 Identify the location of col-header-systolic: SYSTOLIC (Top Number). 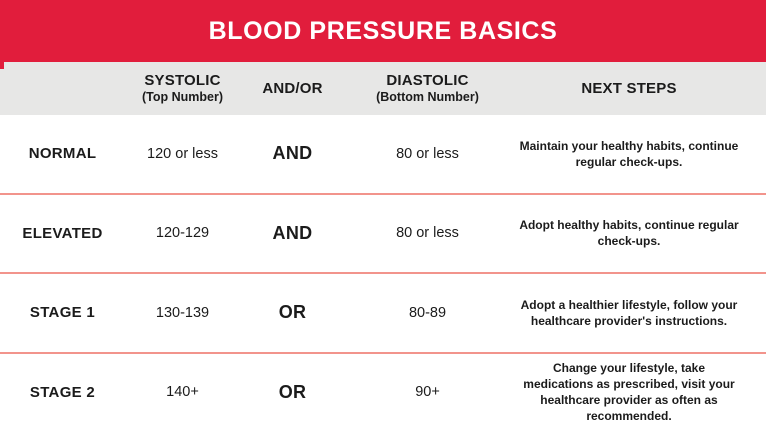
(182, 88).